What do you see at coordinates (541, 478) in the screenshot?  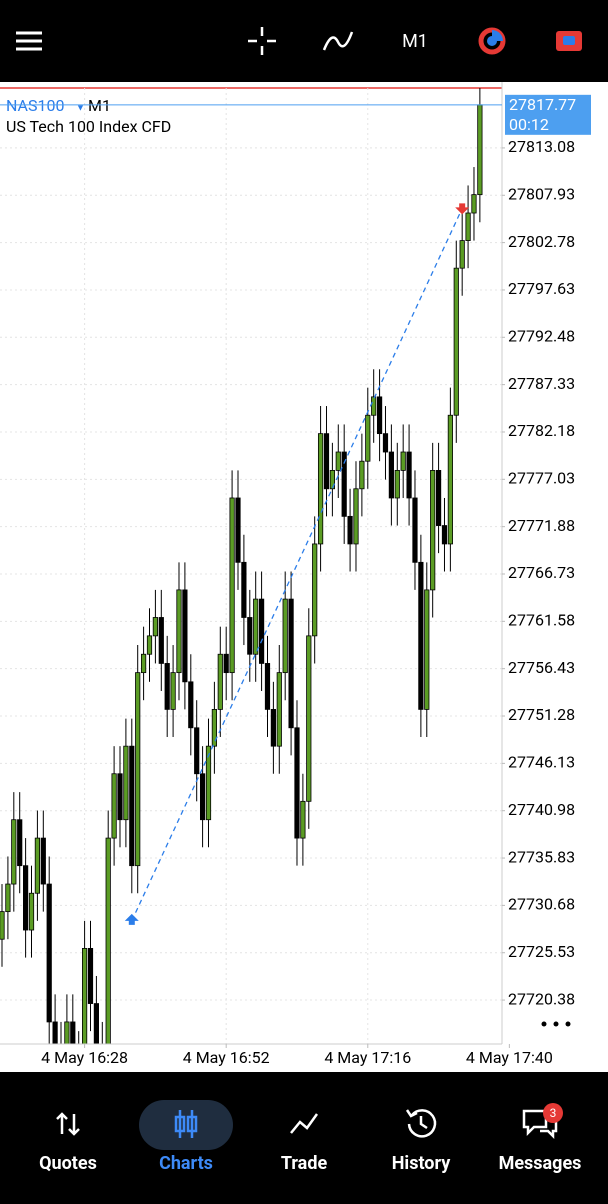 I see `y-tick-label: 27777.03` at bounding box center [541, 478].